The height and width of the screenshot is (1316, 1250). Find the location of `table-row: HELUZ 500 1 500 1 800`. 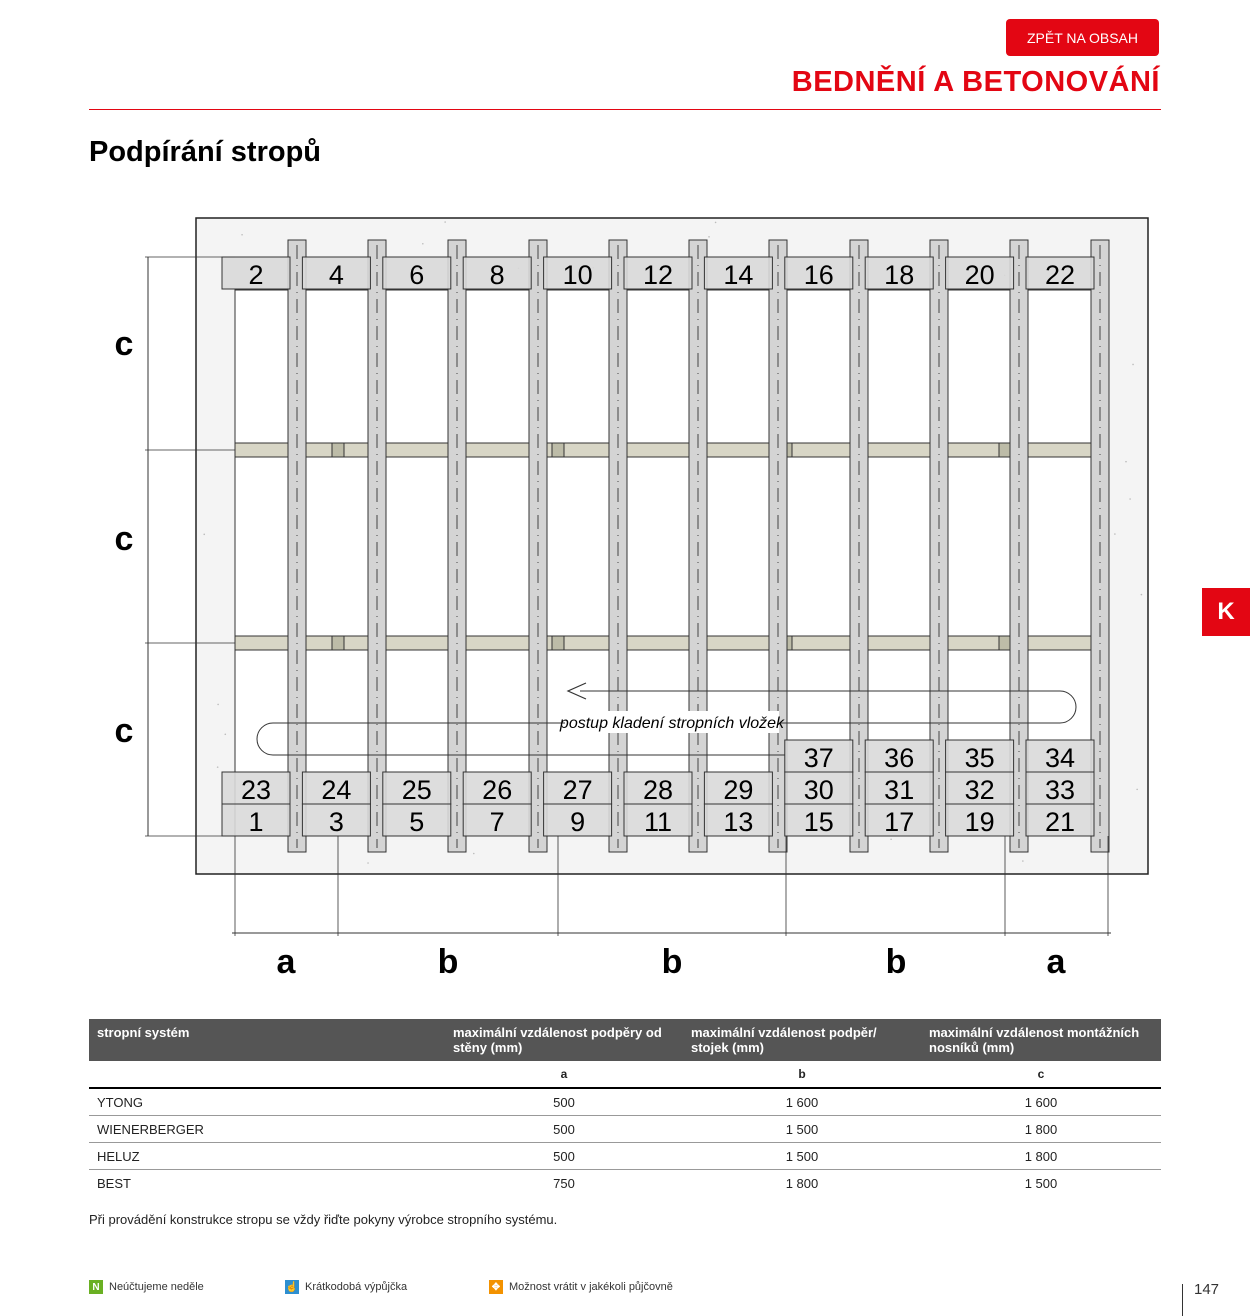

table-row: HELUZ 500 1 500 1 800 is located at coordinates (625, 1156).